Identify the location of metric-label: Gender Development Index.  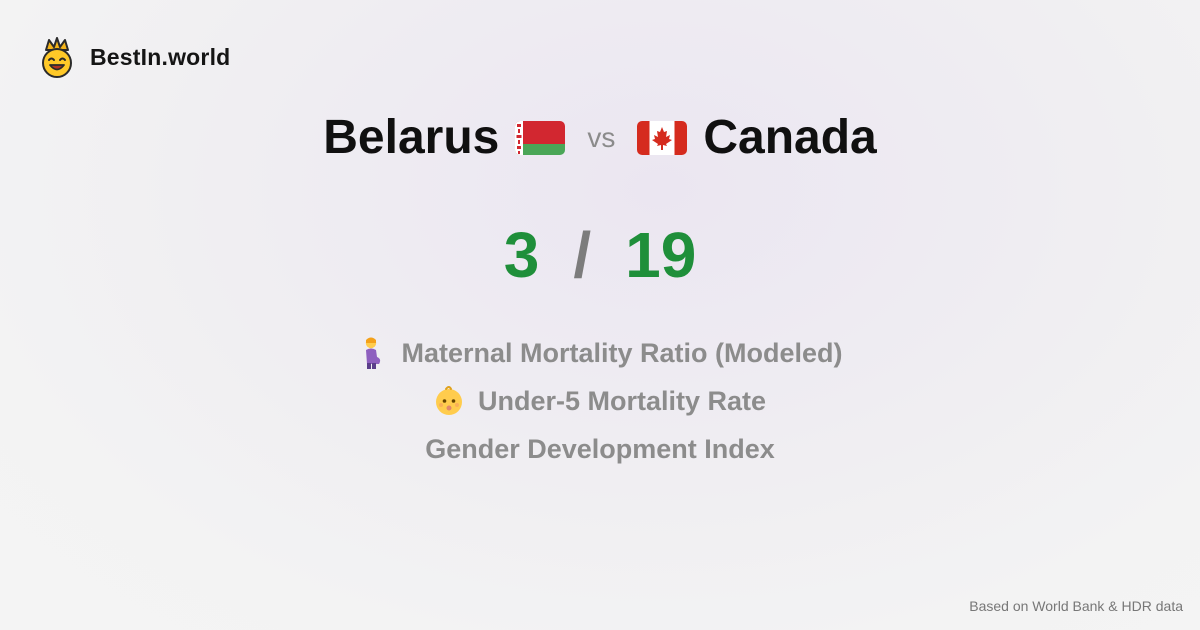
(600, 448).